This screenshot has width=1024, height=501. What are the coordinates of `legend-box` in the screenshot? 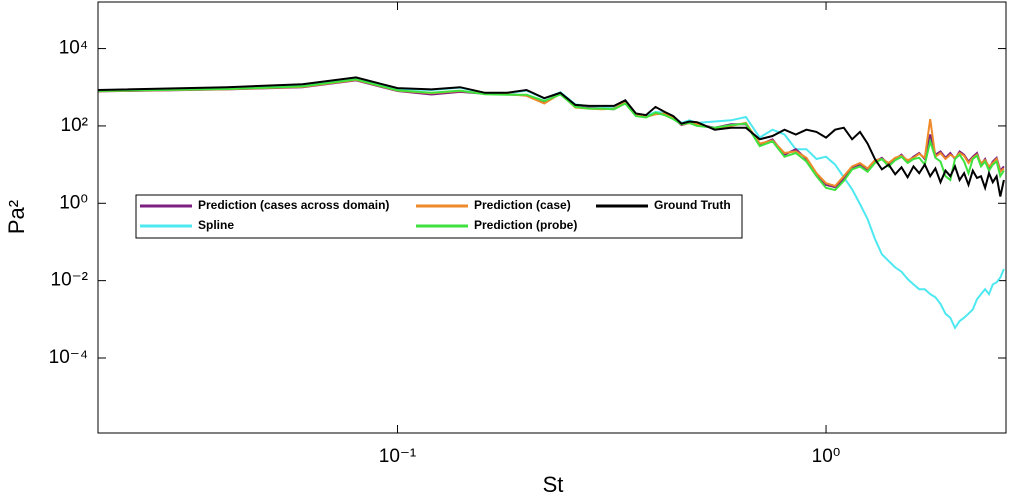 It's located at (439, 216).